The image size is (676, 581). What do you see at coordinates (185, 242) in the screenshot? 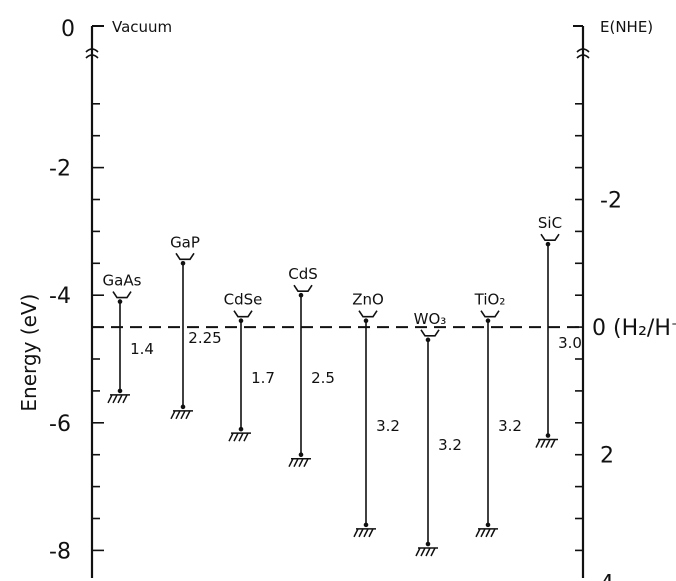
I see `material-label-1: GaP` at bounding box center [185, 242].